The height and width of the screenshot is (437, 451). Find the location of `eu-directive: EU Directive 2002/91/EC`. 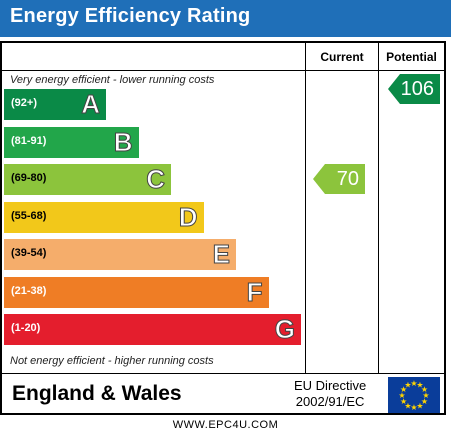

eu-directive: EU Directive 2002/91/EC is located at coordinates (330, 394).